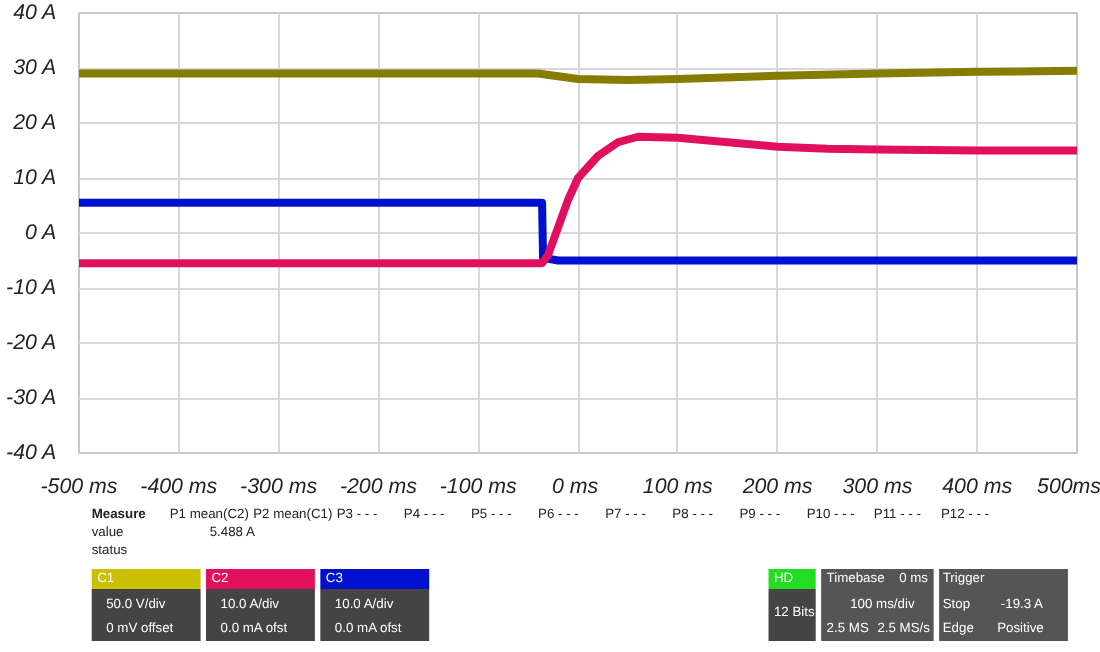  I want to click on y-tick-label: 20 A, so click(34, 123).